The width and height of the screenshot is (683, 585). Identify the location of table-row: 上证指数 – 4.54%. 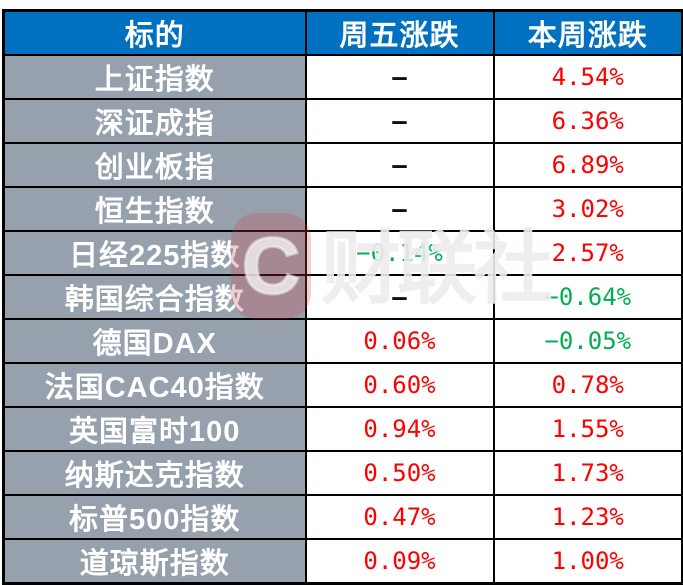
(342, 77).